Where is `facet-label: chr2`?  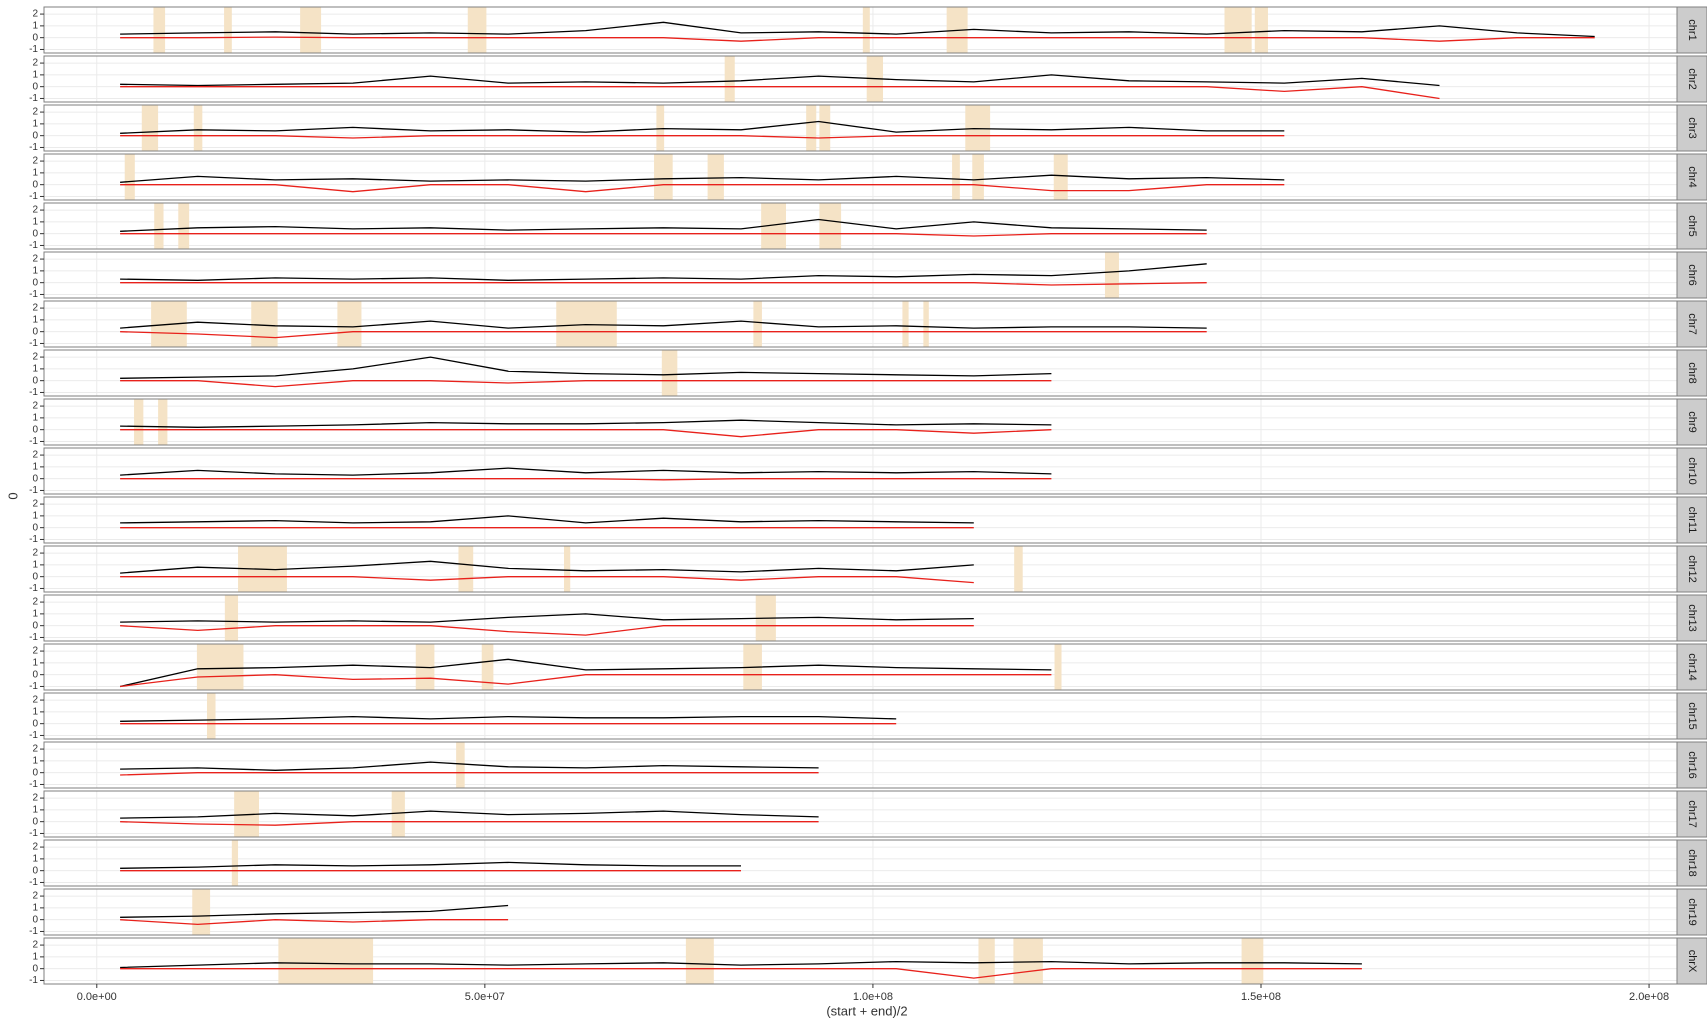
facet-label: chr2 is located at coordinates (1692, 78).